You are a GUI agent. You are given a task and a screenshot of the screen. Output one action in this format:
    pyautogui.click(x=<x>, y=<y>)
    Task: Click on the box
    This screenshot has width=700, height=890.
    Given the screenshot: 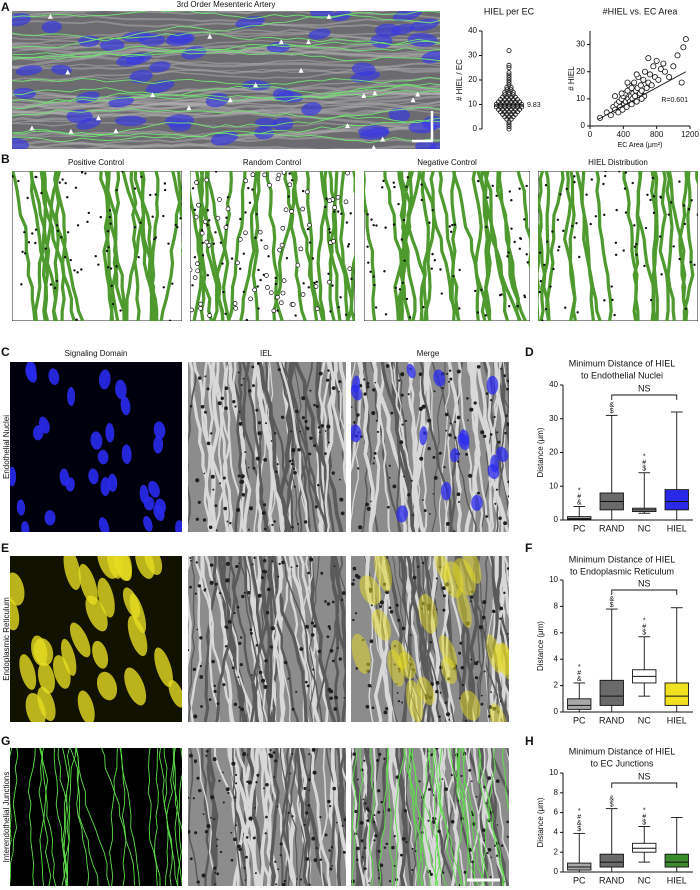 What is the action you would take?
    pyautogui.click(x=611, y=692)
    